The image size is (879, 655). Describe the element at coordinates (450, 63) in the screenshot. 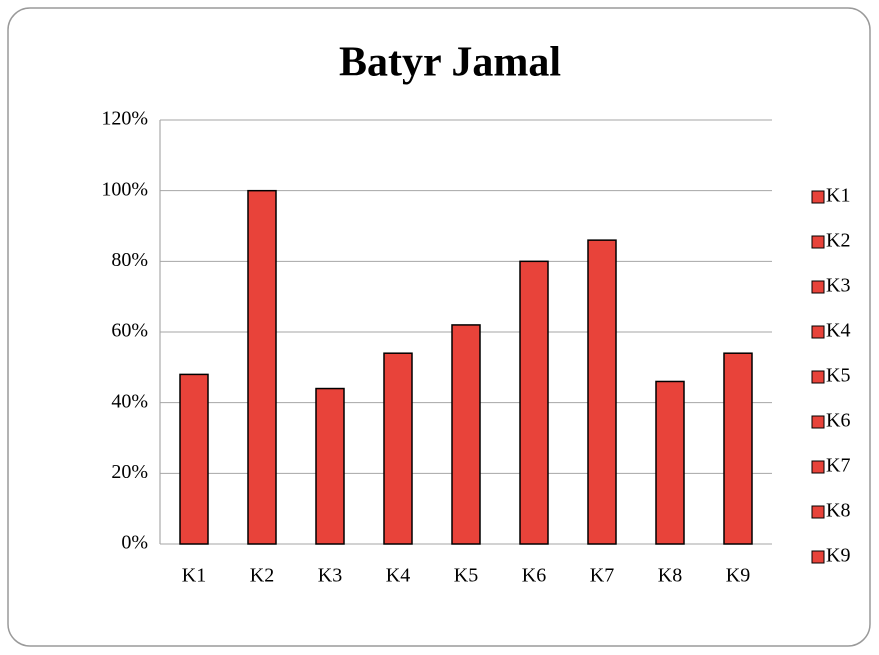

I see `chart-title: Batyr Jamal` at that location.